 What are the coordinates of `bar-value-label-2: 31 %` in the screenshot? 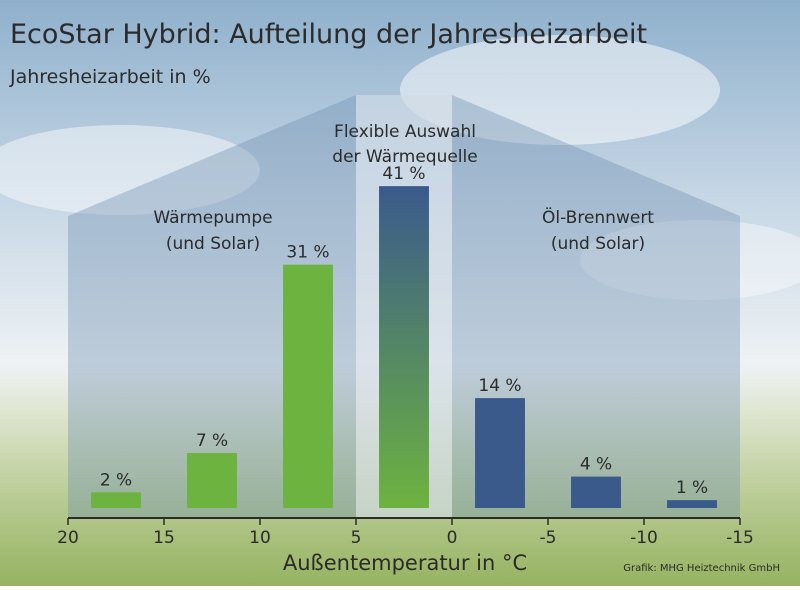 It's located at (307, 253).